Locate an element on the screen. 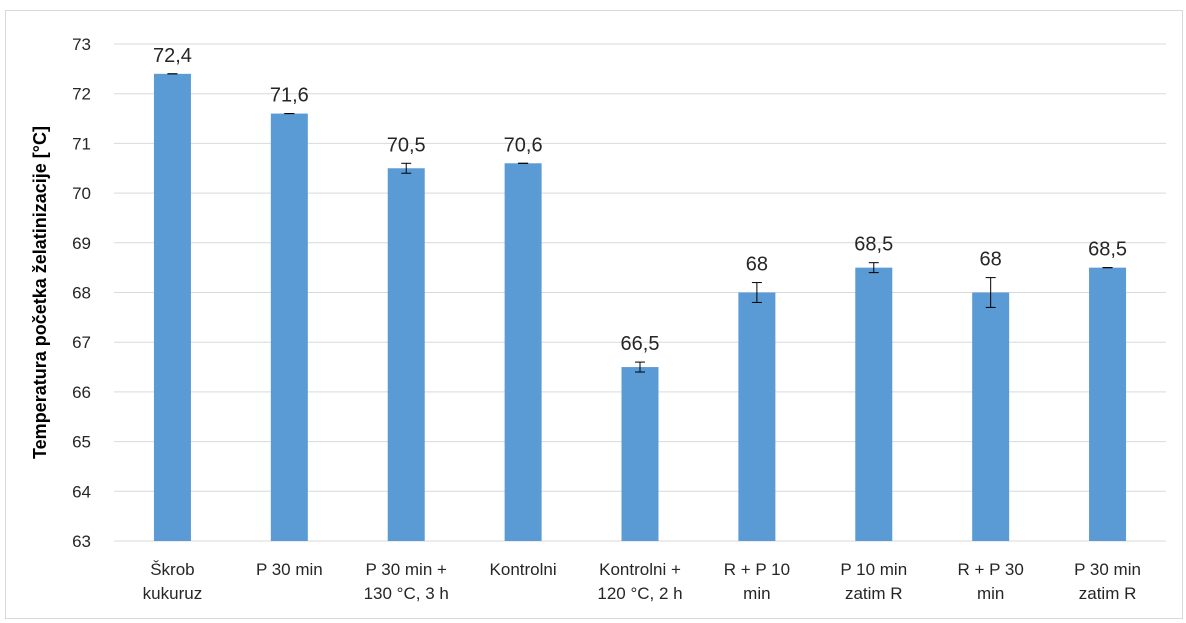 The height and width of the screenshot is (623, 1186). category-label: Kontrolni is located at coordinates (523, 569).